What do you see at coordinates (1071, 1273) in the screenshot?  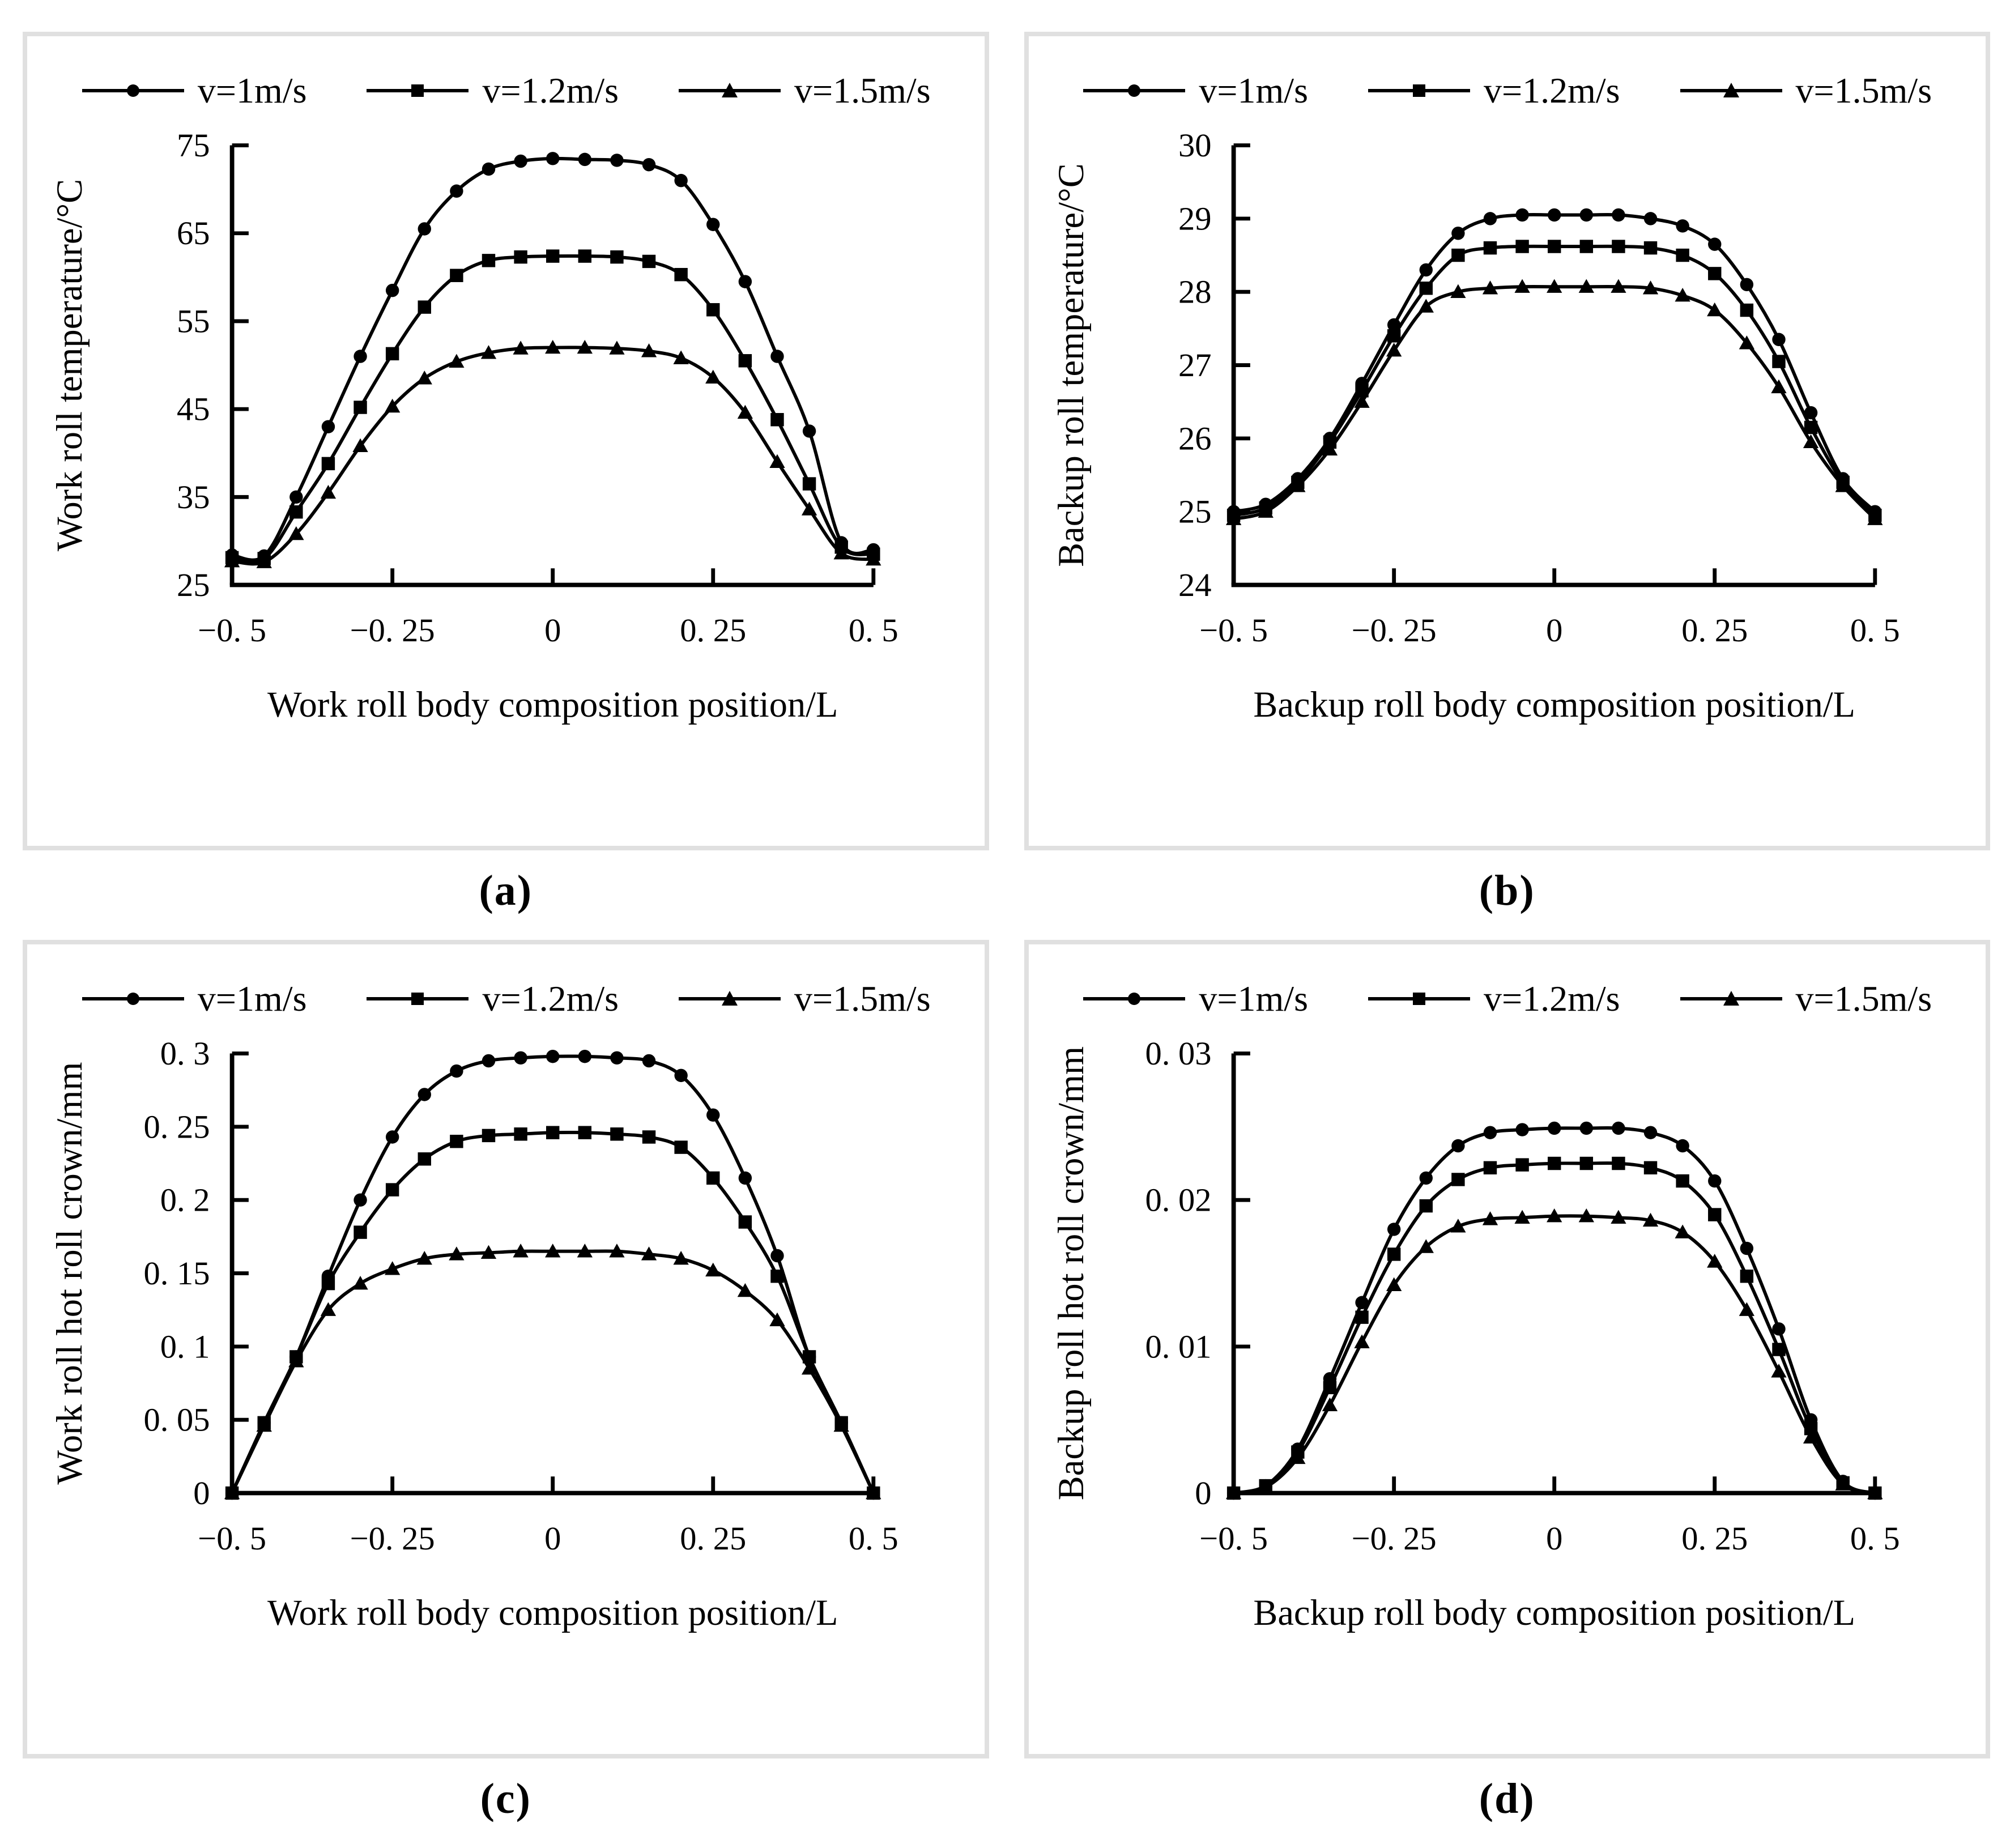 I see `svg-text: Backup roll hot roll crown/mm` at bounding box center [1071, 1273].